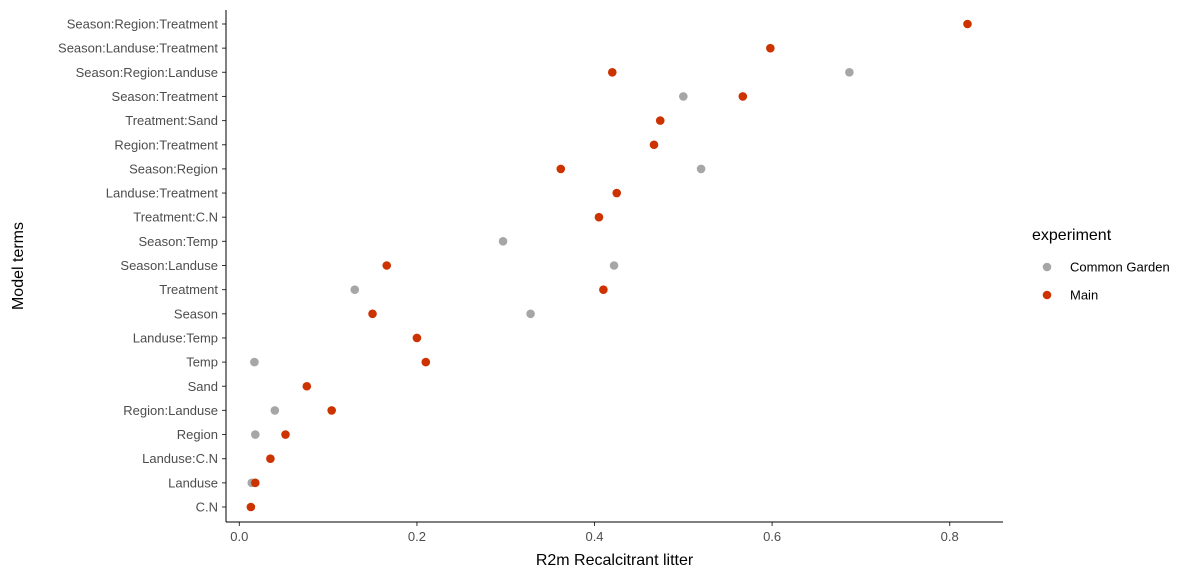  I want to click on y-tick-label: C.N, so click(207, 507).